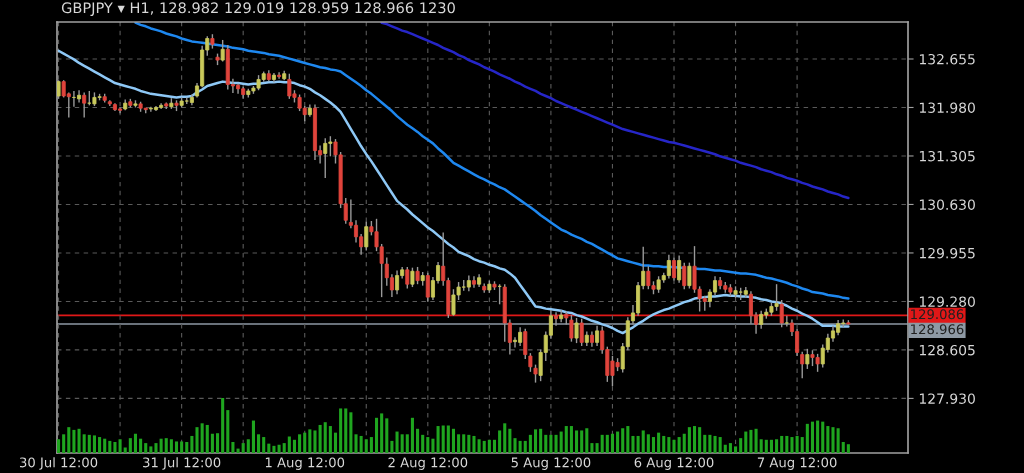 The width and height of the screenshot is (1024, 473). I want to click on y-tick-label: 129.280, so click(947, 301).